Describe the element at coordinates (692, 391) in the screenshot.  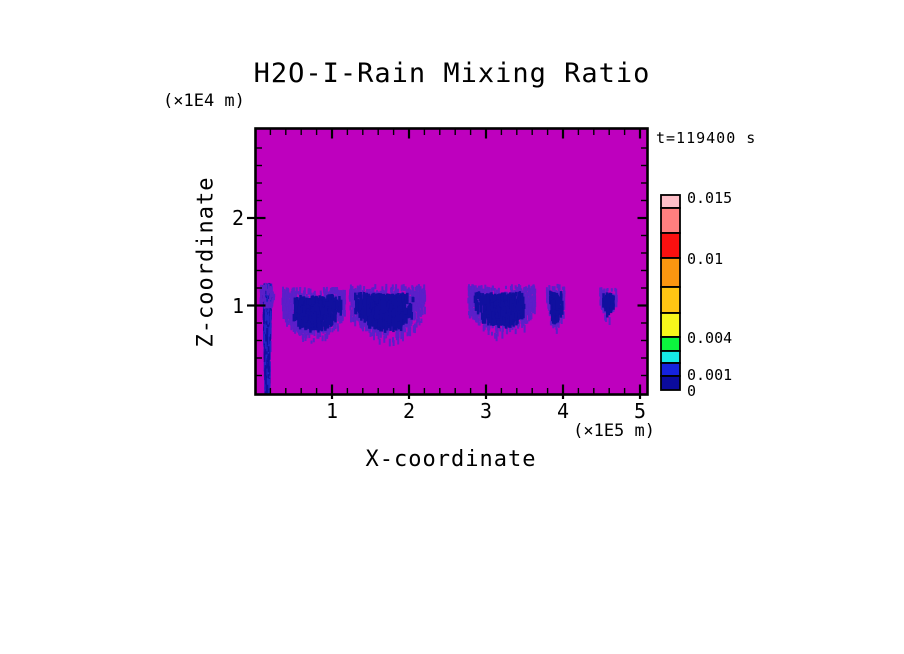
I see `colorbar-label-0: 0` at that location.